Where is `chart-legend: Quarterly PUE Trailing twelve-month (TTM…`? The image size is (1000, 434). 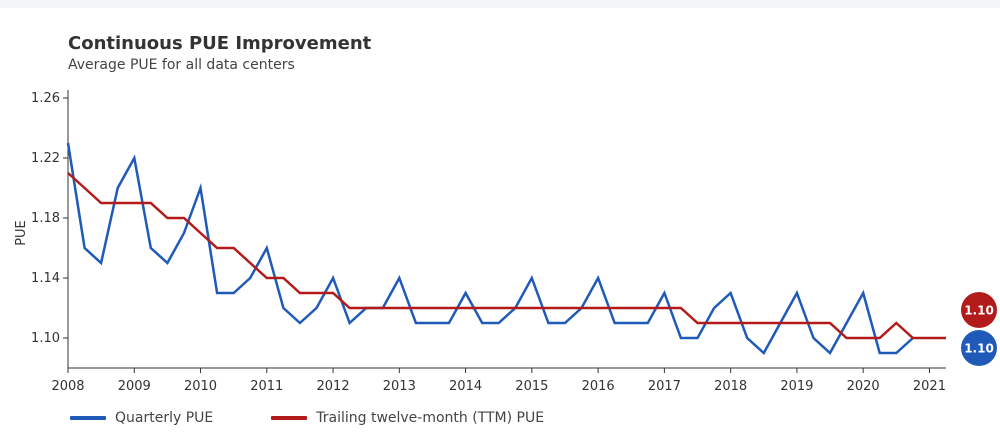
chart-legend: Quarterly PUE Trailing twelve-month (TTM… is located at coordinates (336, 418).